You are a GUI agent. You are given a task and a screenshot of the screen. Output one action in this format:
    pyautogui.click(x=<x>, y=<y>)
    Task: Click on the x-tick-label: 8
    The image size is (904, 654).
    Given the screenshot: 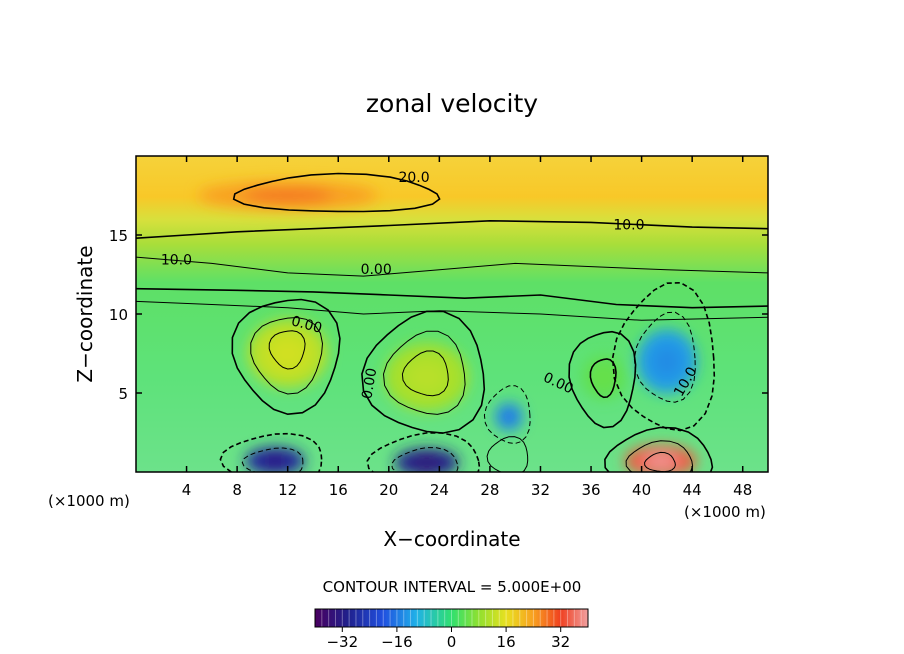 What is the action you would take?
    pyautogui.click(x=237, y=490)
    